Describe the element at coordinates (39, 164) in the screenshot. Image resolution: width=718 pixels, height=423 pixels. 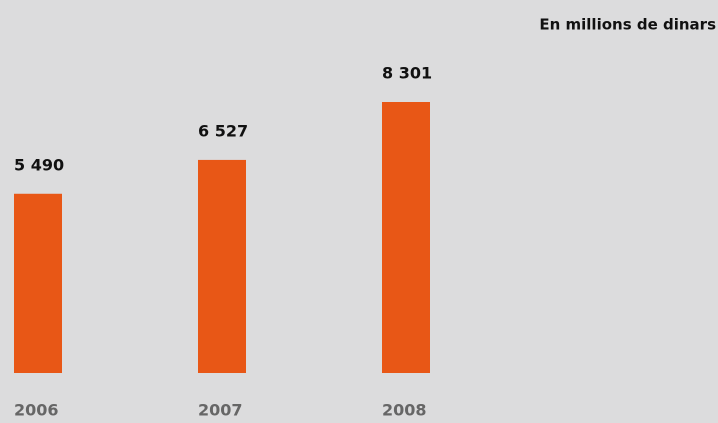
I see `value-label: 5 490` at that location.